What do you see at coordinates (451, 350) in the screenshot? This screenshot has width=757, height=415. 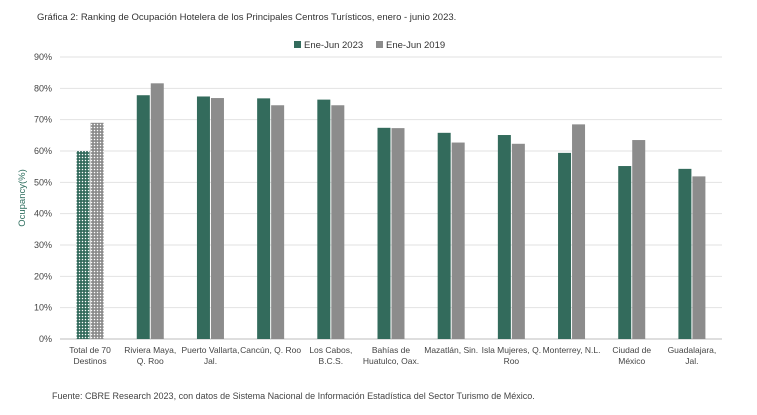 I see `x-category-label: Mazatlán, Sin.` at bounding box center [451, 350].